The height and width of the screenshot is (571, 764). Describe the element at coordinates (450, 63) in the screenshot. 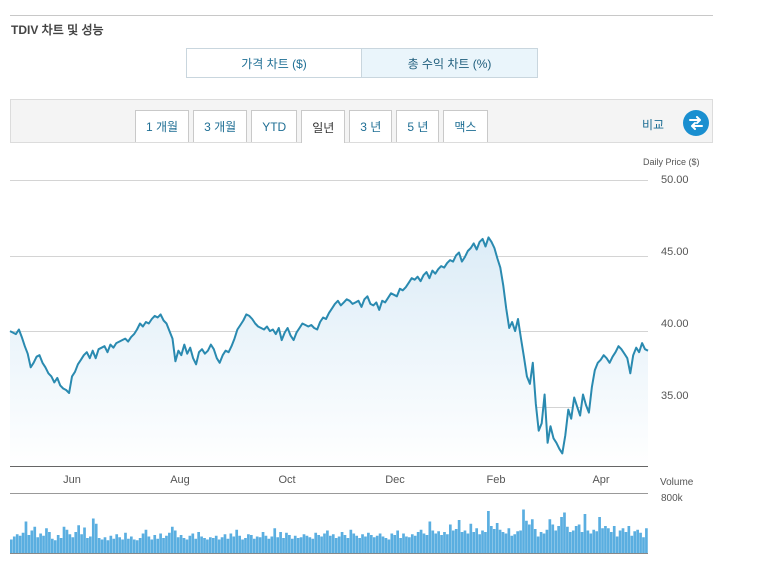

I see `total-return-chart-button: 총 수익 차트 (%)` at that location.